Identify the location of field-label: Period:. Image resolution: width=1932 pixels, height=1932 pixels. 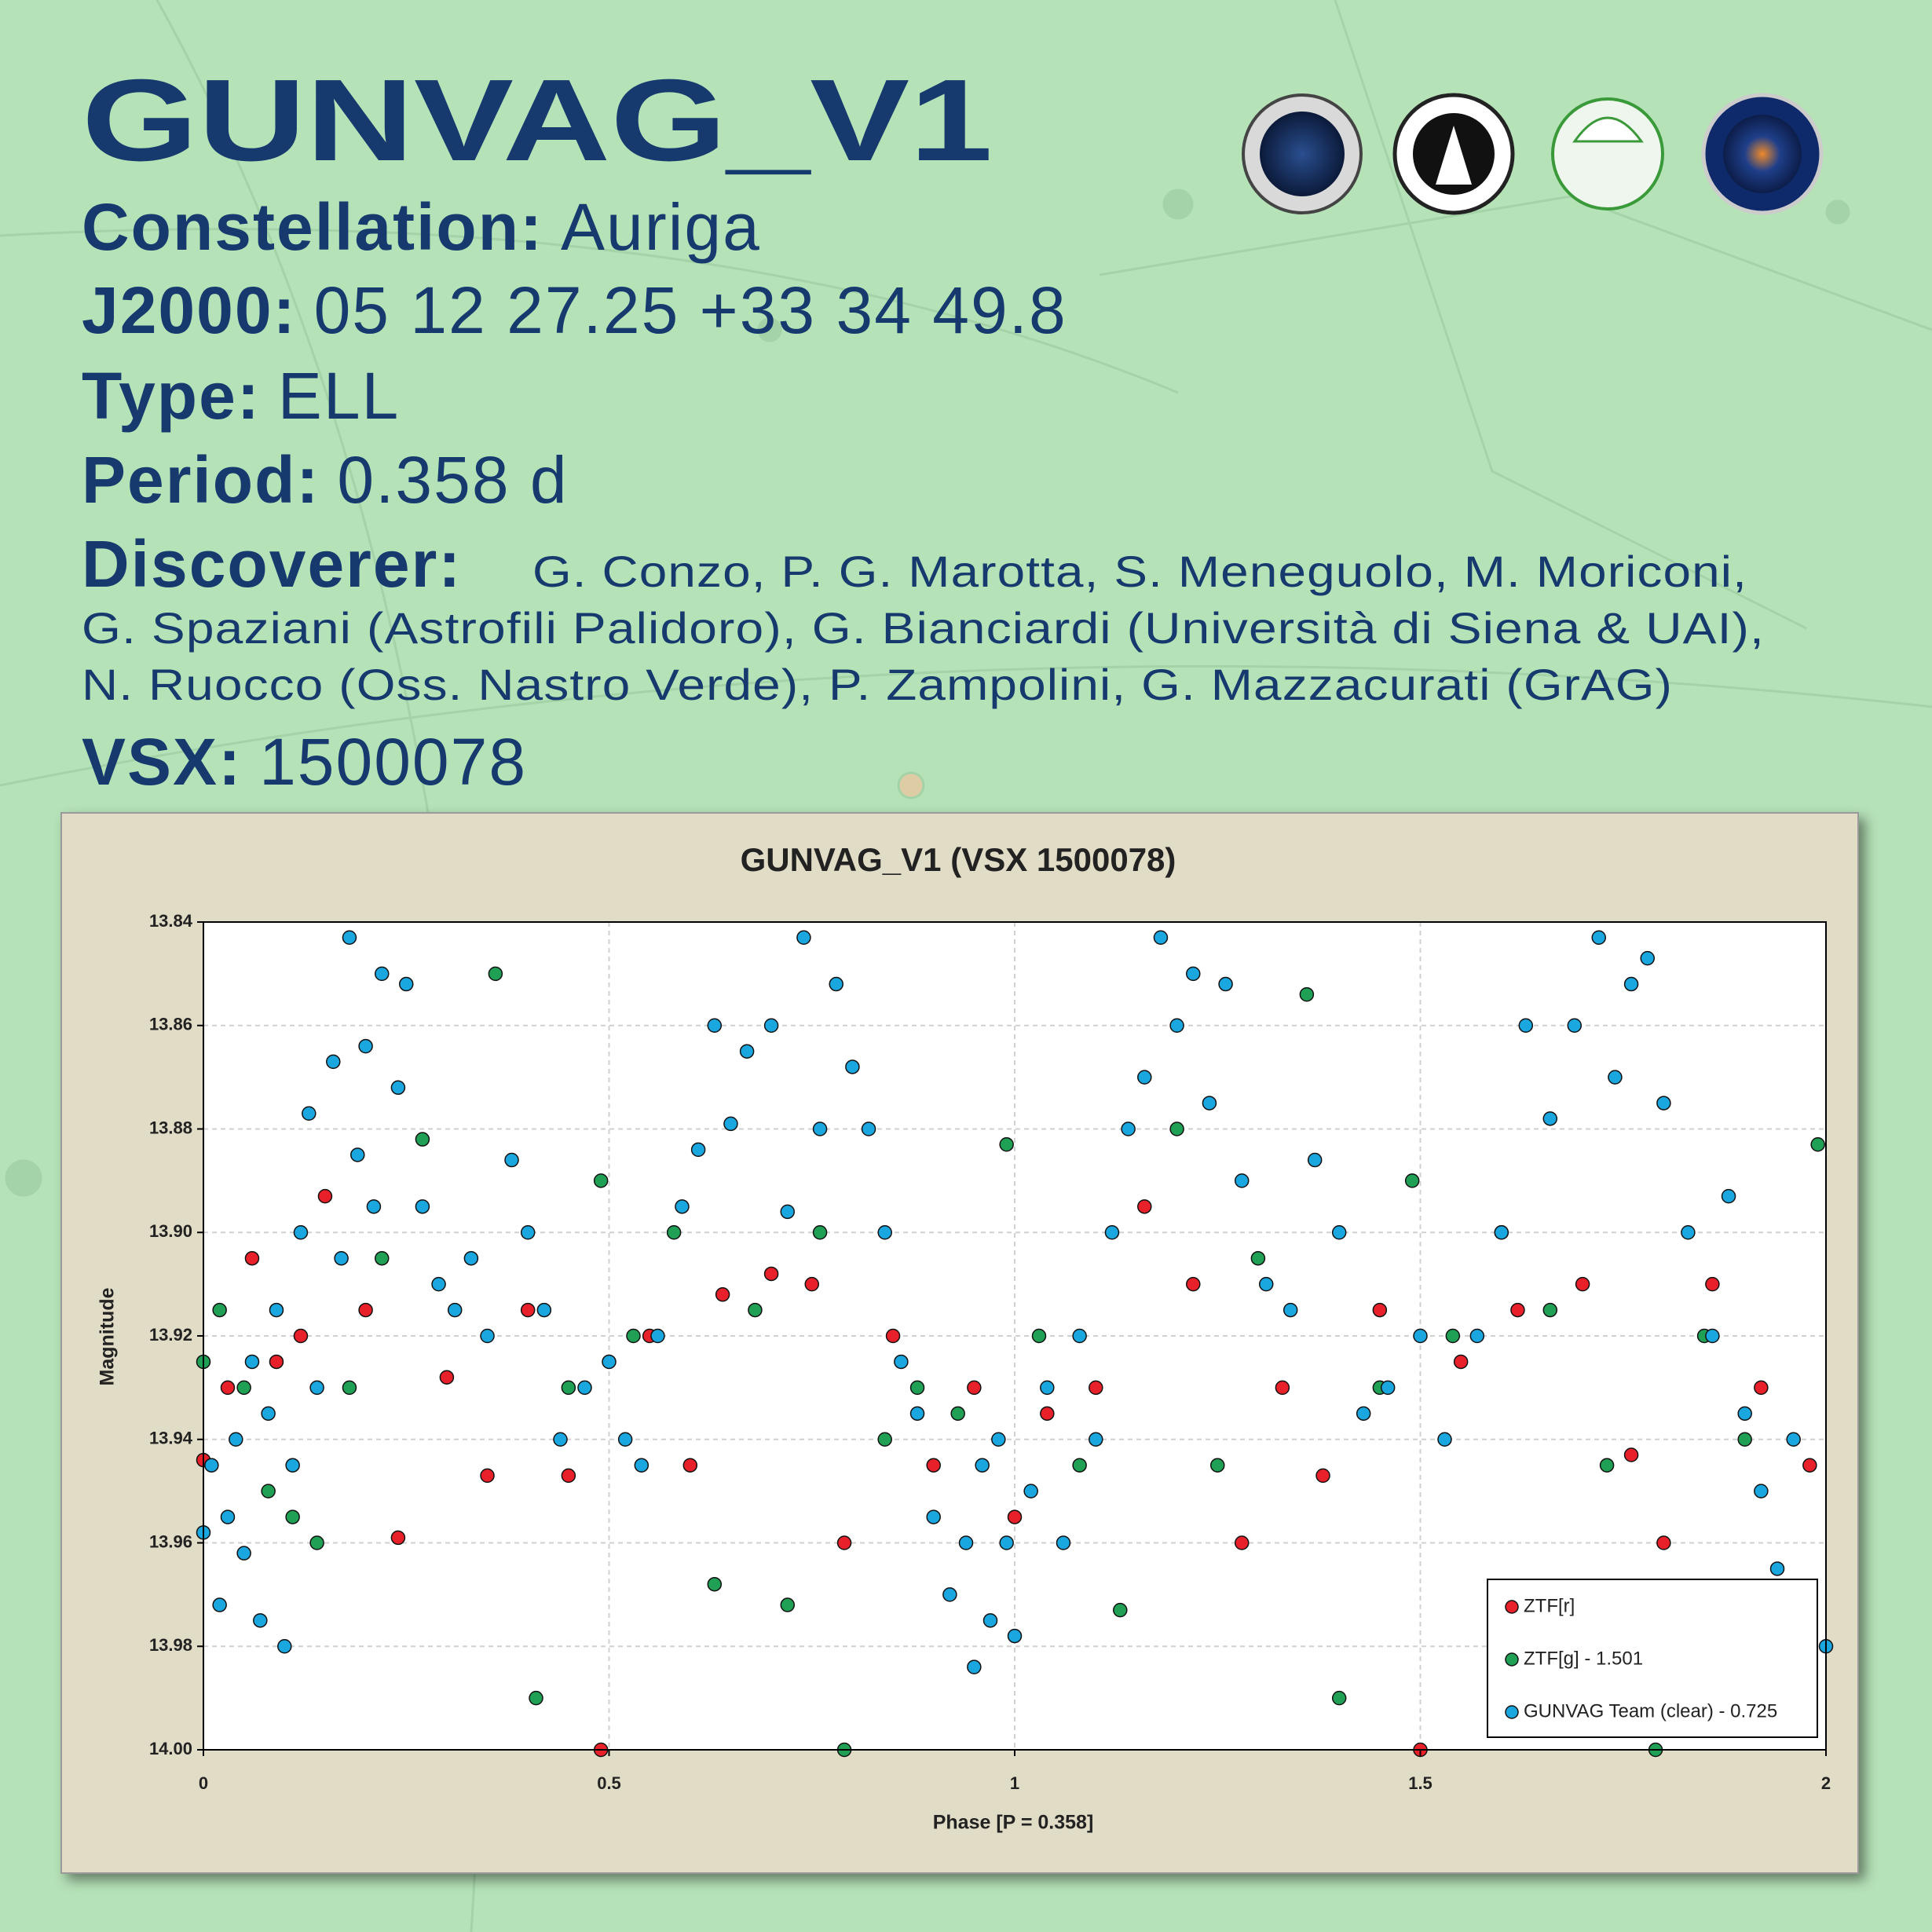
(201, 480).